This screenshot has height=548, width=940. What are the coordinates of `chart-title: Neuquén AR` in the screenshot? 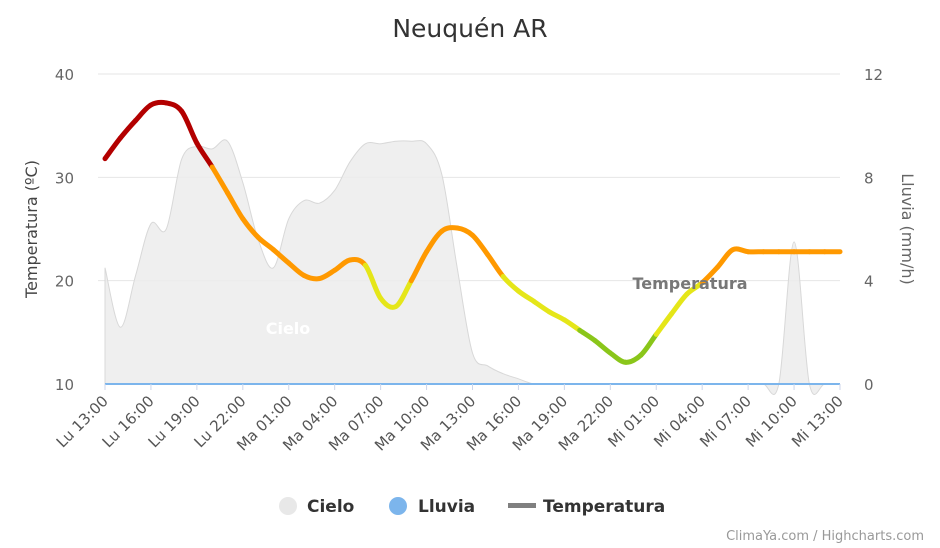 It's located at (469, 28).